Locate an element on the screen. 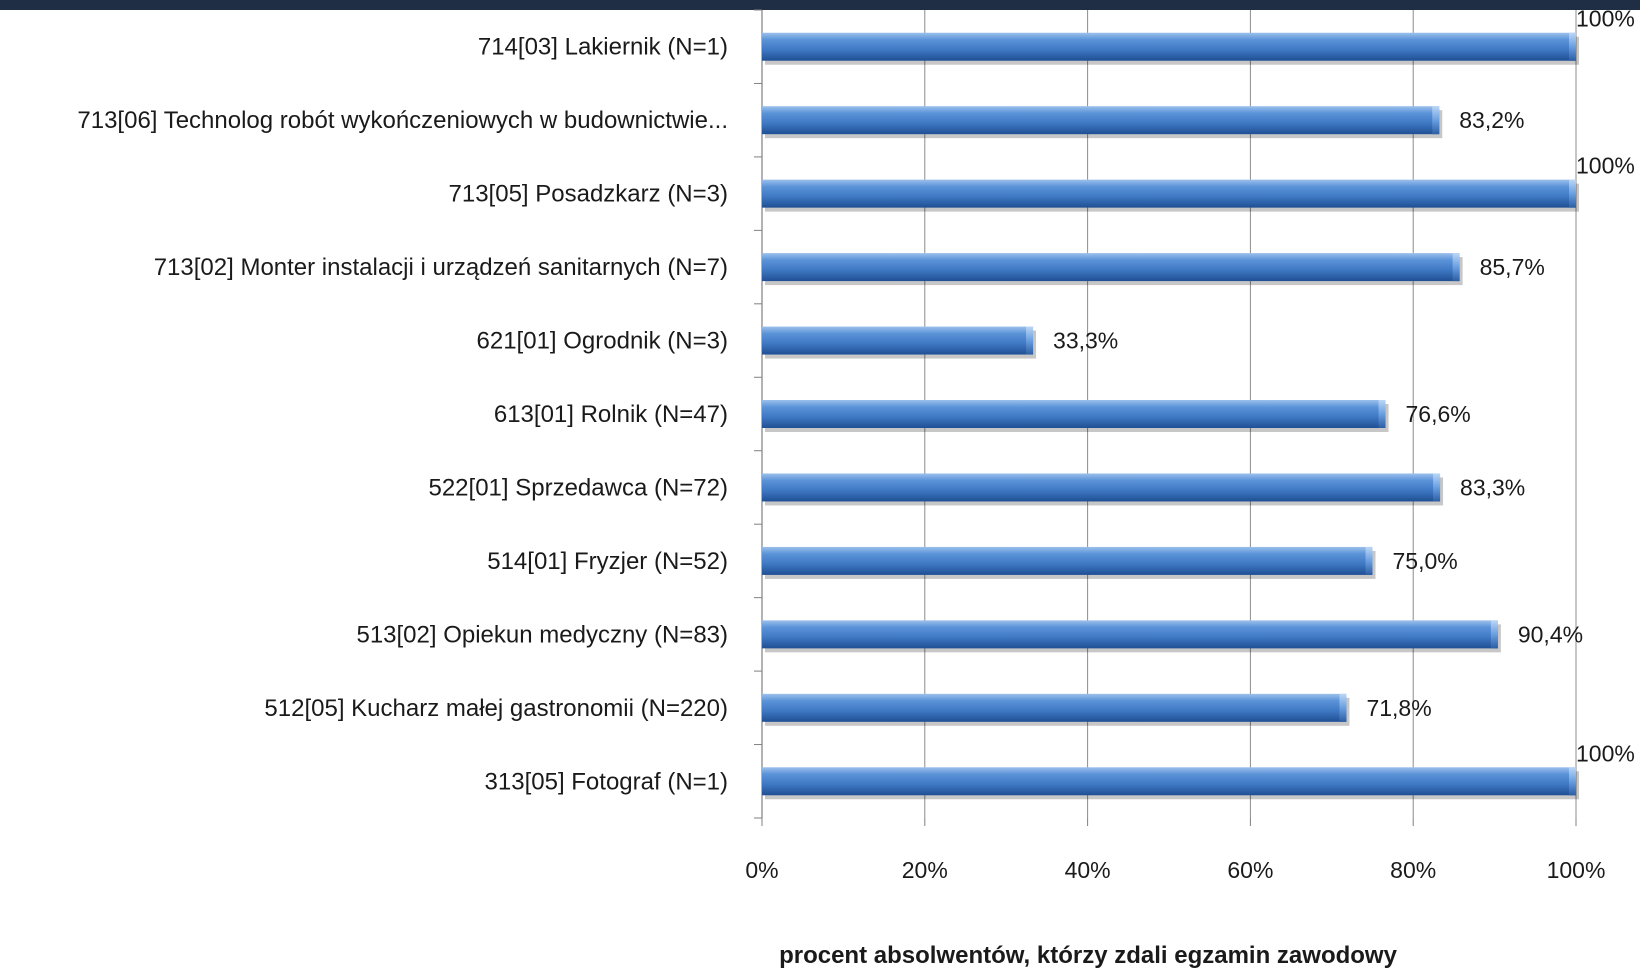  data-label: 76,6% is located at coordinates (1438, 414).